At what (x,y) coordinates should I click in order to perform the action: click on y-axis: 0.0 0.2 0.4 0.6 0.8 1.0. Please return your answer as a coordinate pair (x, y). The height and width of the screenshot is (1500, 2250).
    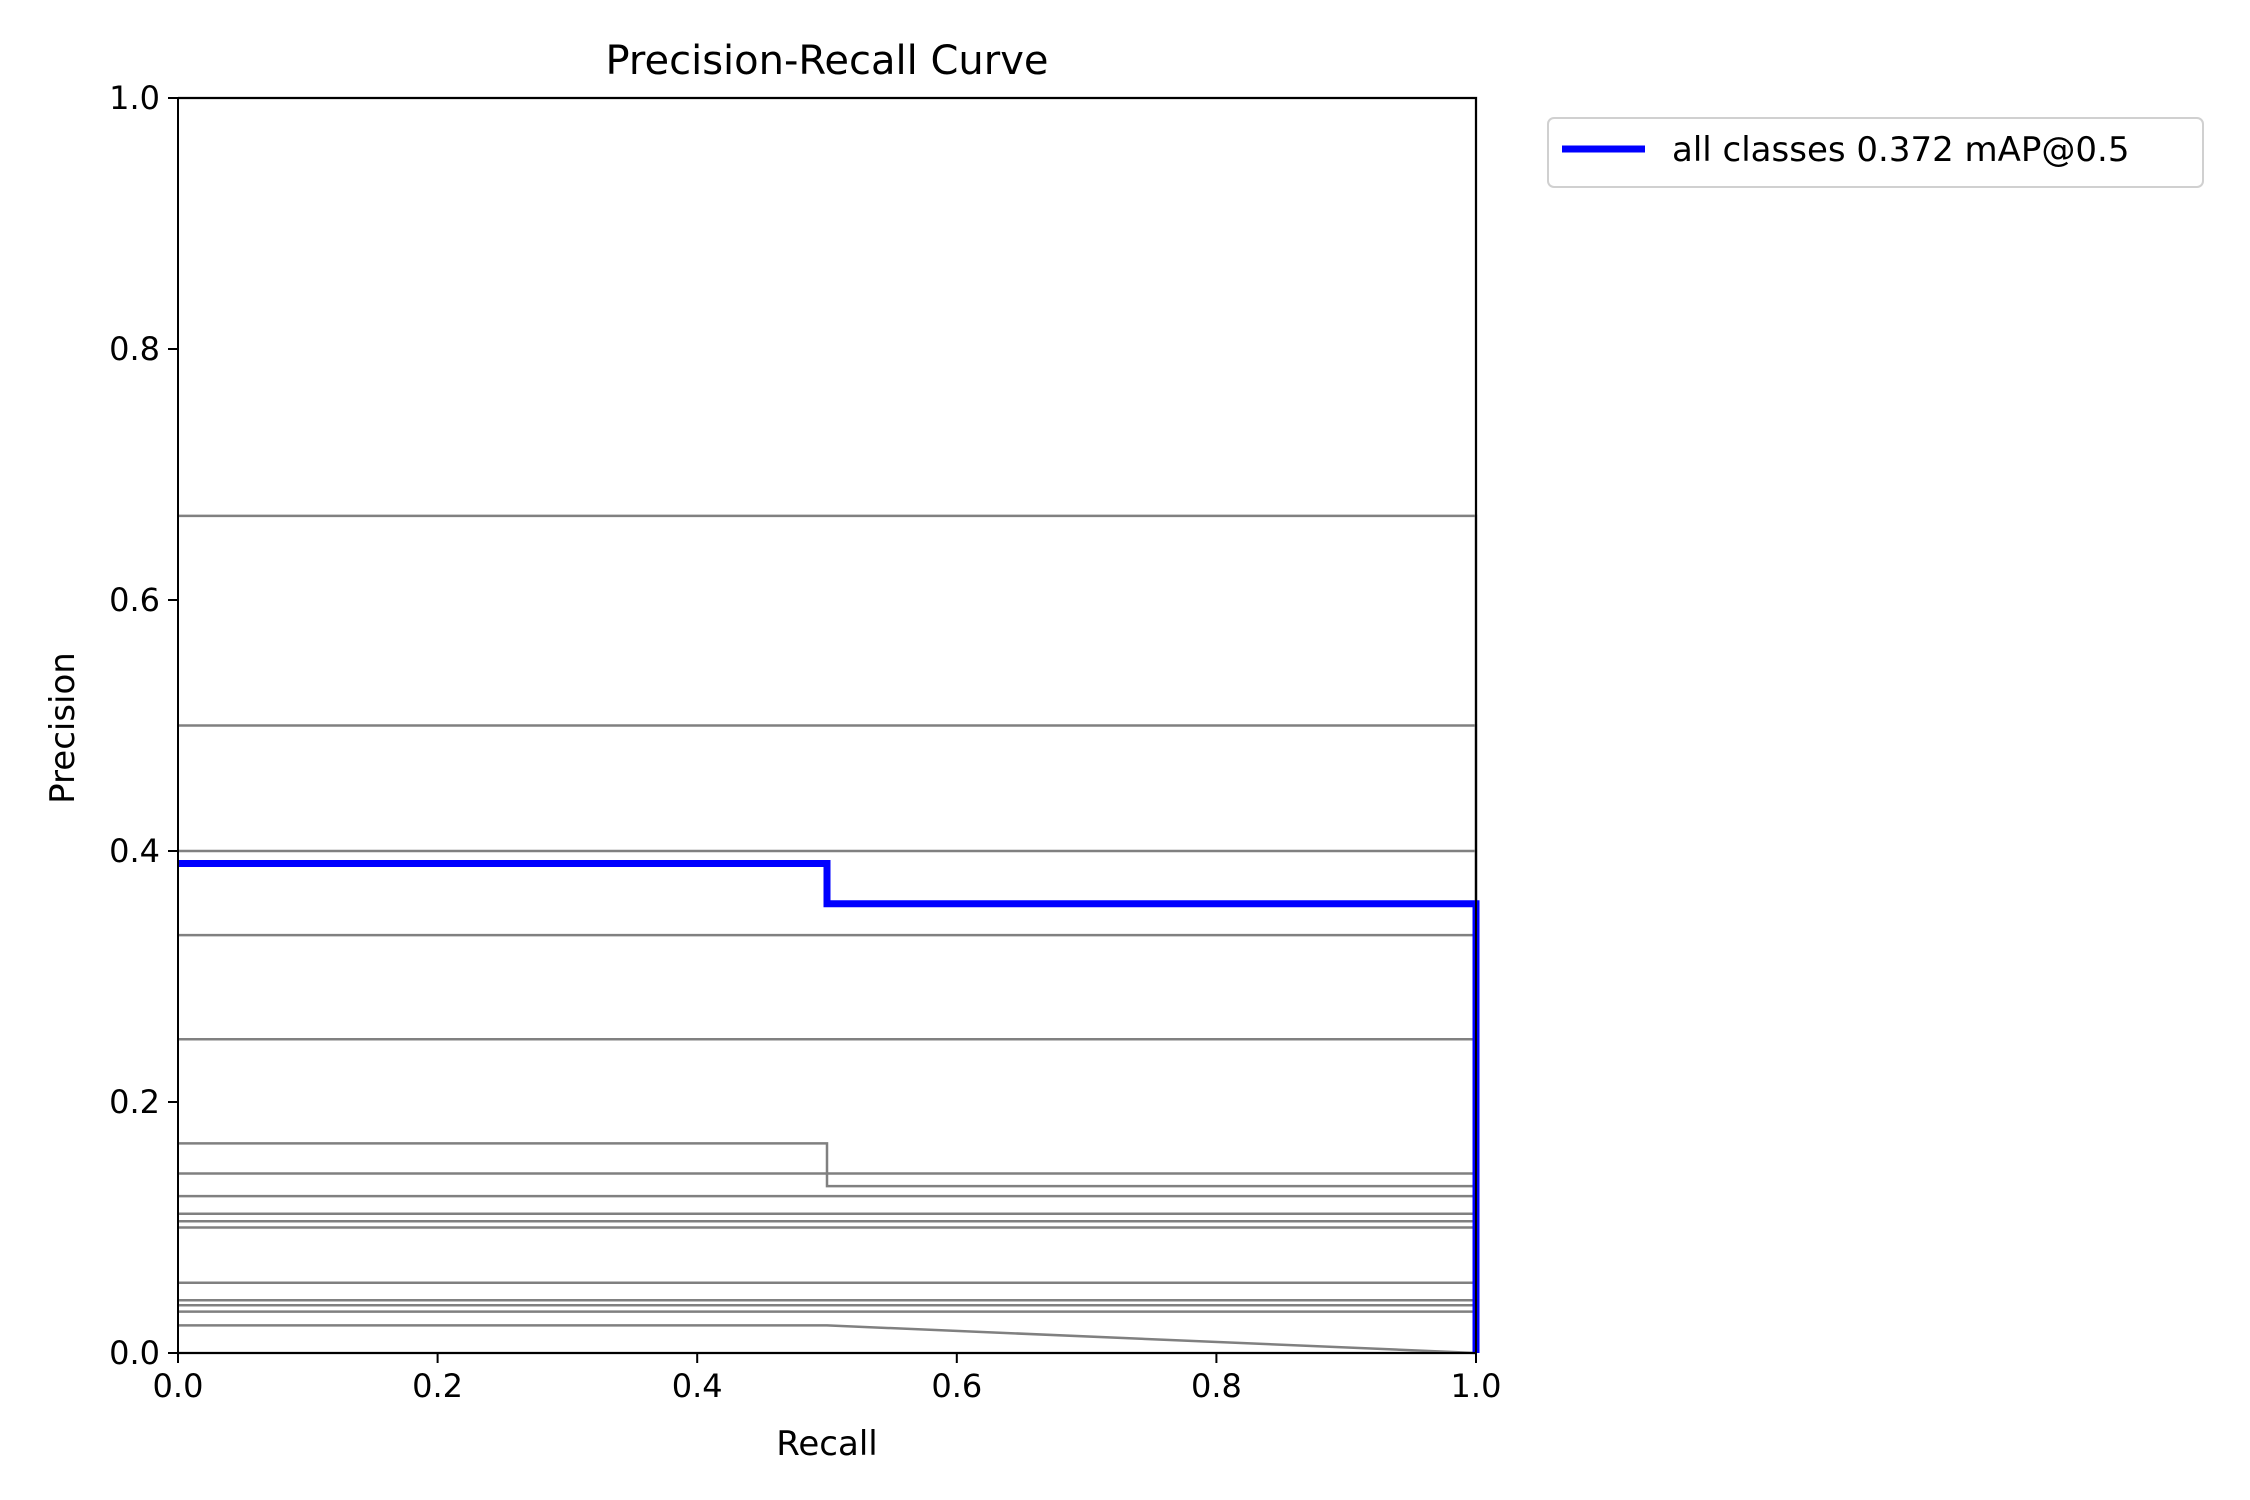
    Looking at the image, I should click on (143, 725).